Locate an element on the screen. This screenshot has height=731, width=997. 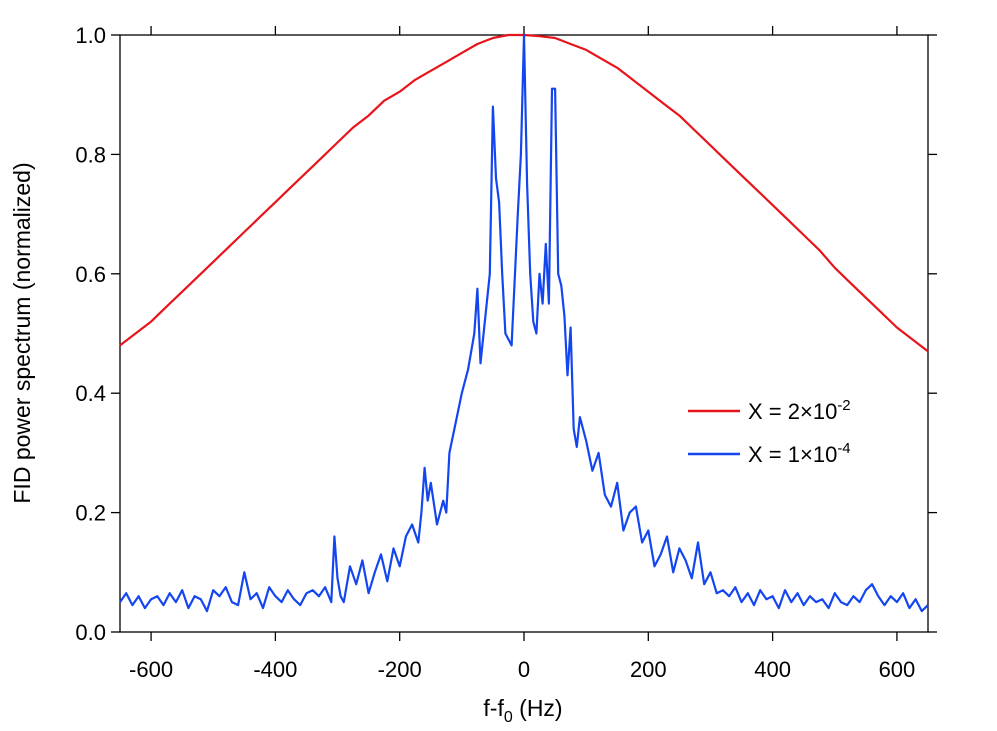
legend-label-series-0-exponent: -2 is located at coordinates (843, 405).